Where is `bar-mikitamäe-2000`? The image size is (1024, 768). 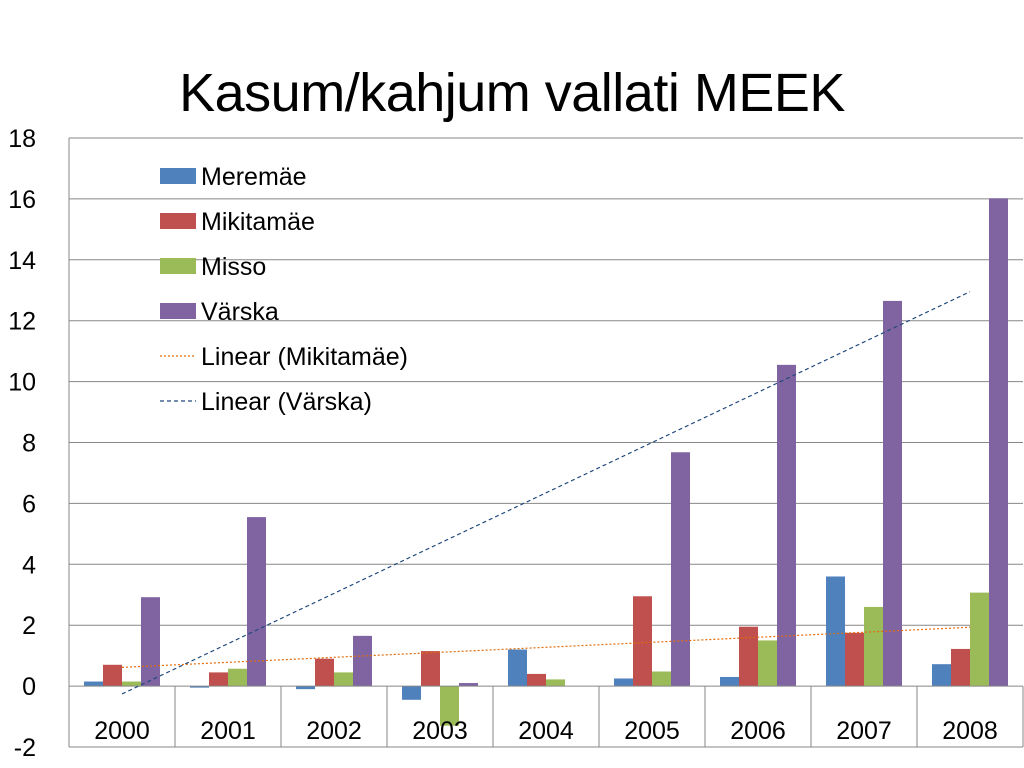
bar-mikitamäe-2000 is located at coordinates (112, 675).